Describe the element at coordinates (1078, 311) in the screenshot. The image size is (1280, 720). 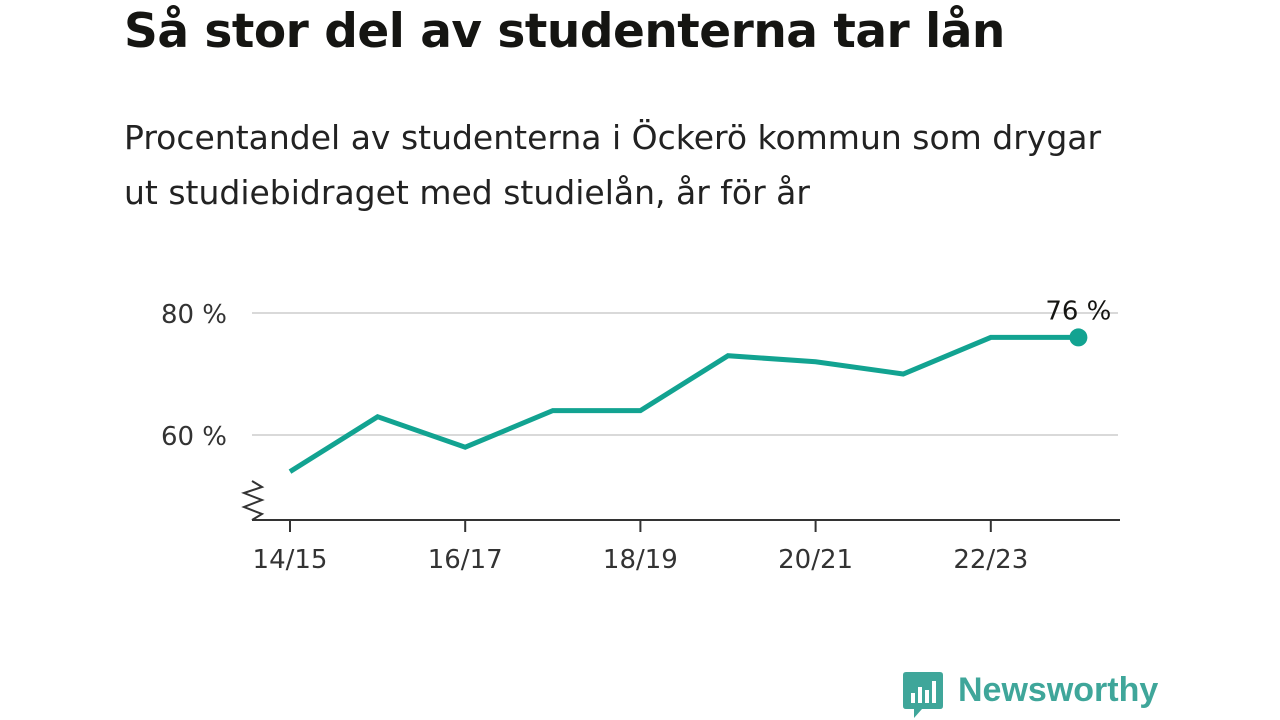
I see `end-value-label: 76 %` at that location.